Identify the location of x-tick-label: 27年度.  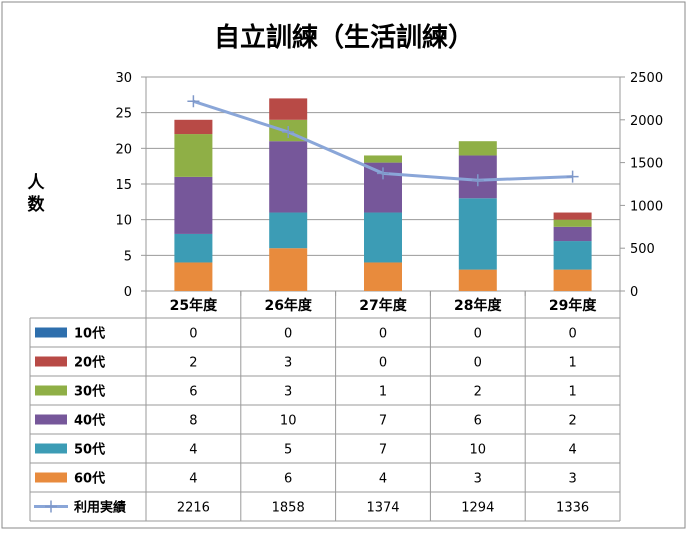
(383, 305).